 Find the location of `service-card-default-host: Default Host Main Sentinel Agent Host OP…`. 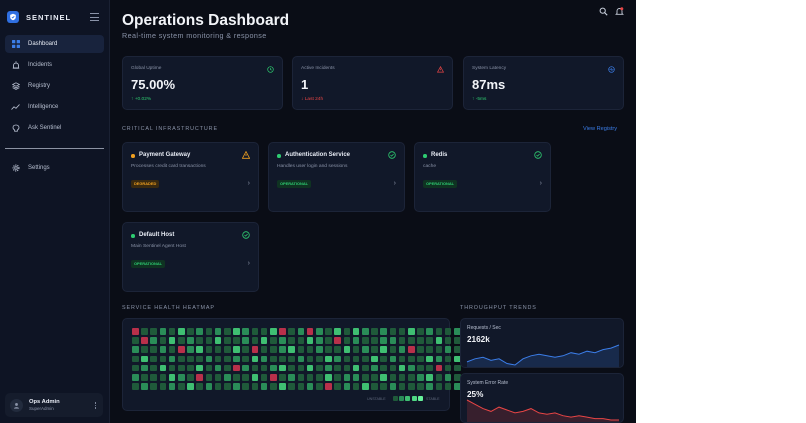

service-card-default-host: Default Host Main Sentinel Agent Host OP… is located at coordinates (190, 257).